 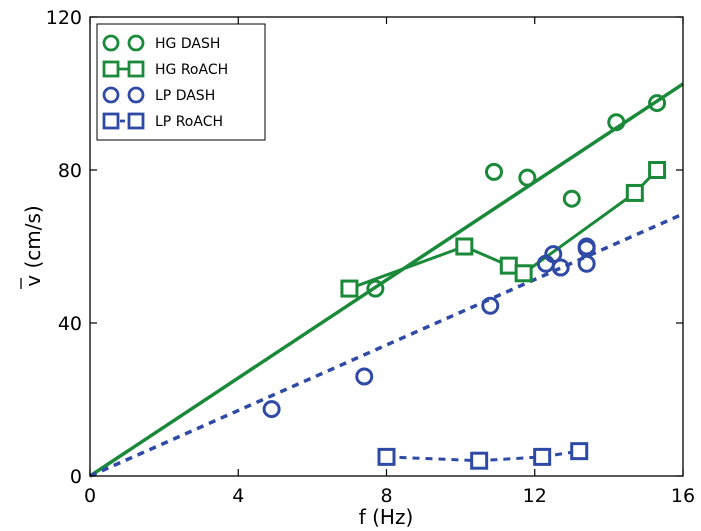 What do you see at coordinates (187, 44) in the screenshot?
I see `legend-label-hg-dash: HG DASH` at bounding box center [187, 44].